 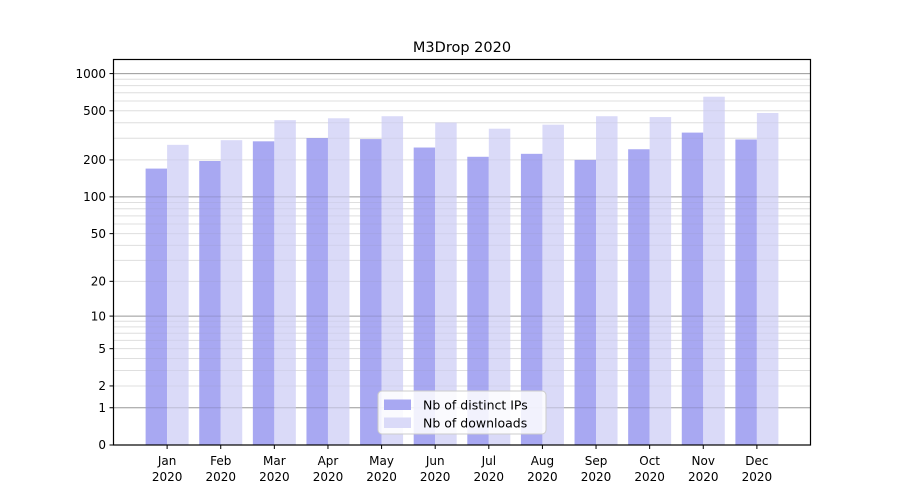 I want to click on legend-label-distinct-ips: Nb of distinct IPs, so click(x=475, y=405).